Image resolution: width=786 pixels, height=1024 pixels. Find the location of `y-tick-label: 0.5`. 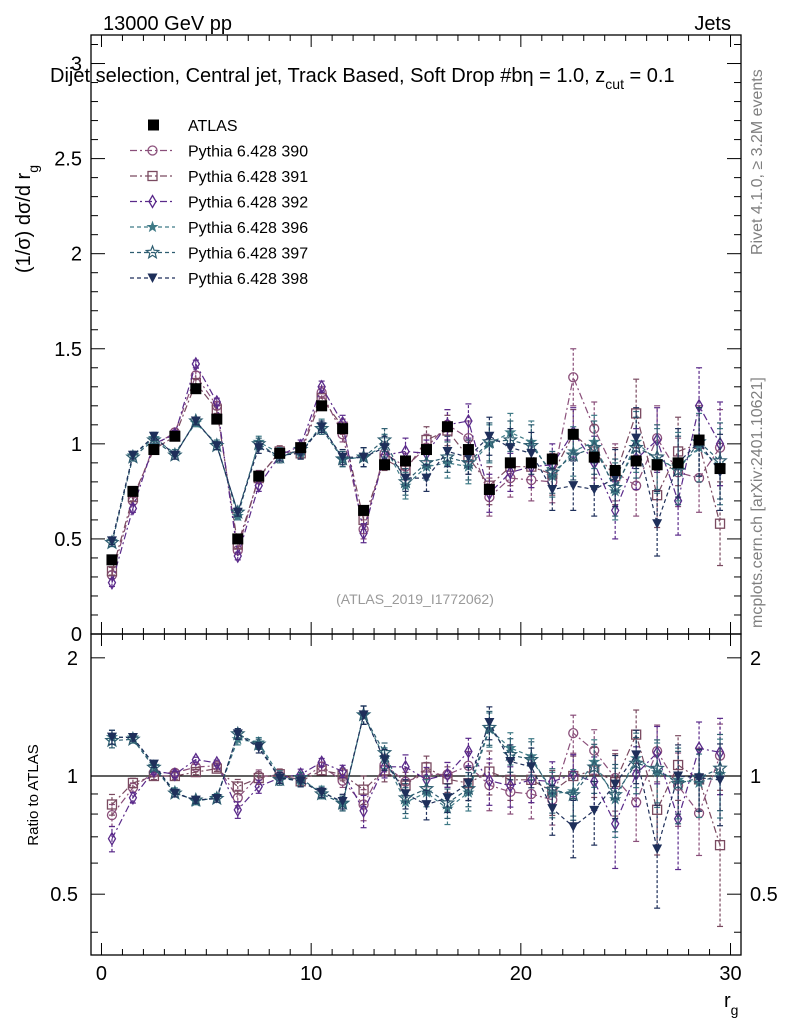

y-tick-label: 0.5 is located at coordinates (68, 540).